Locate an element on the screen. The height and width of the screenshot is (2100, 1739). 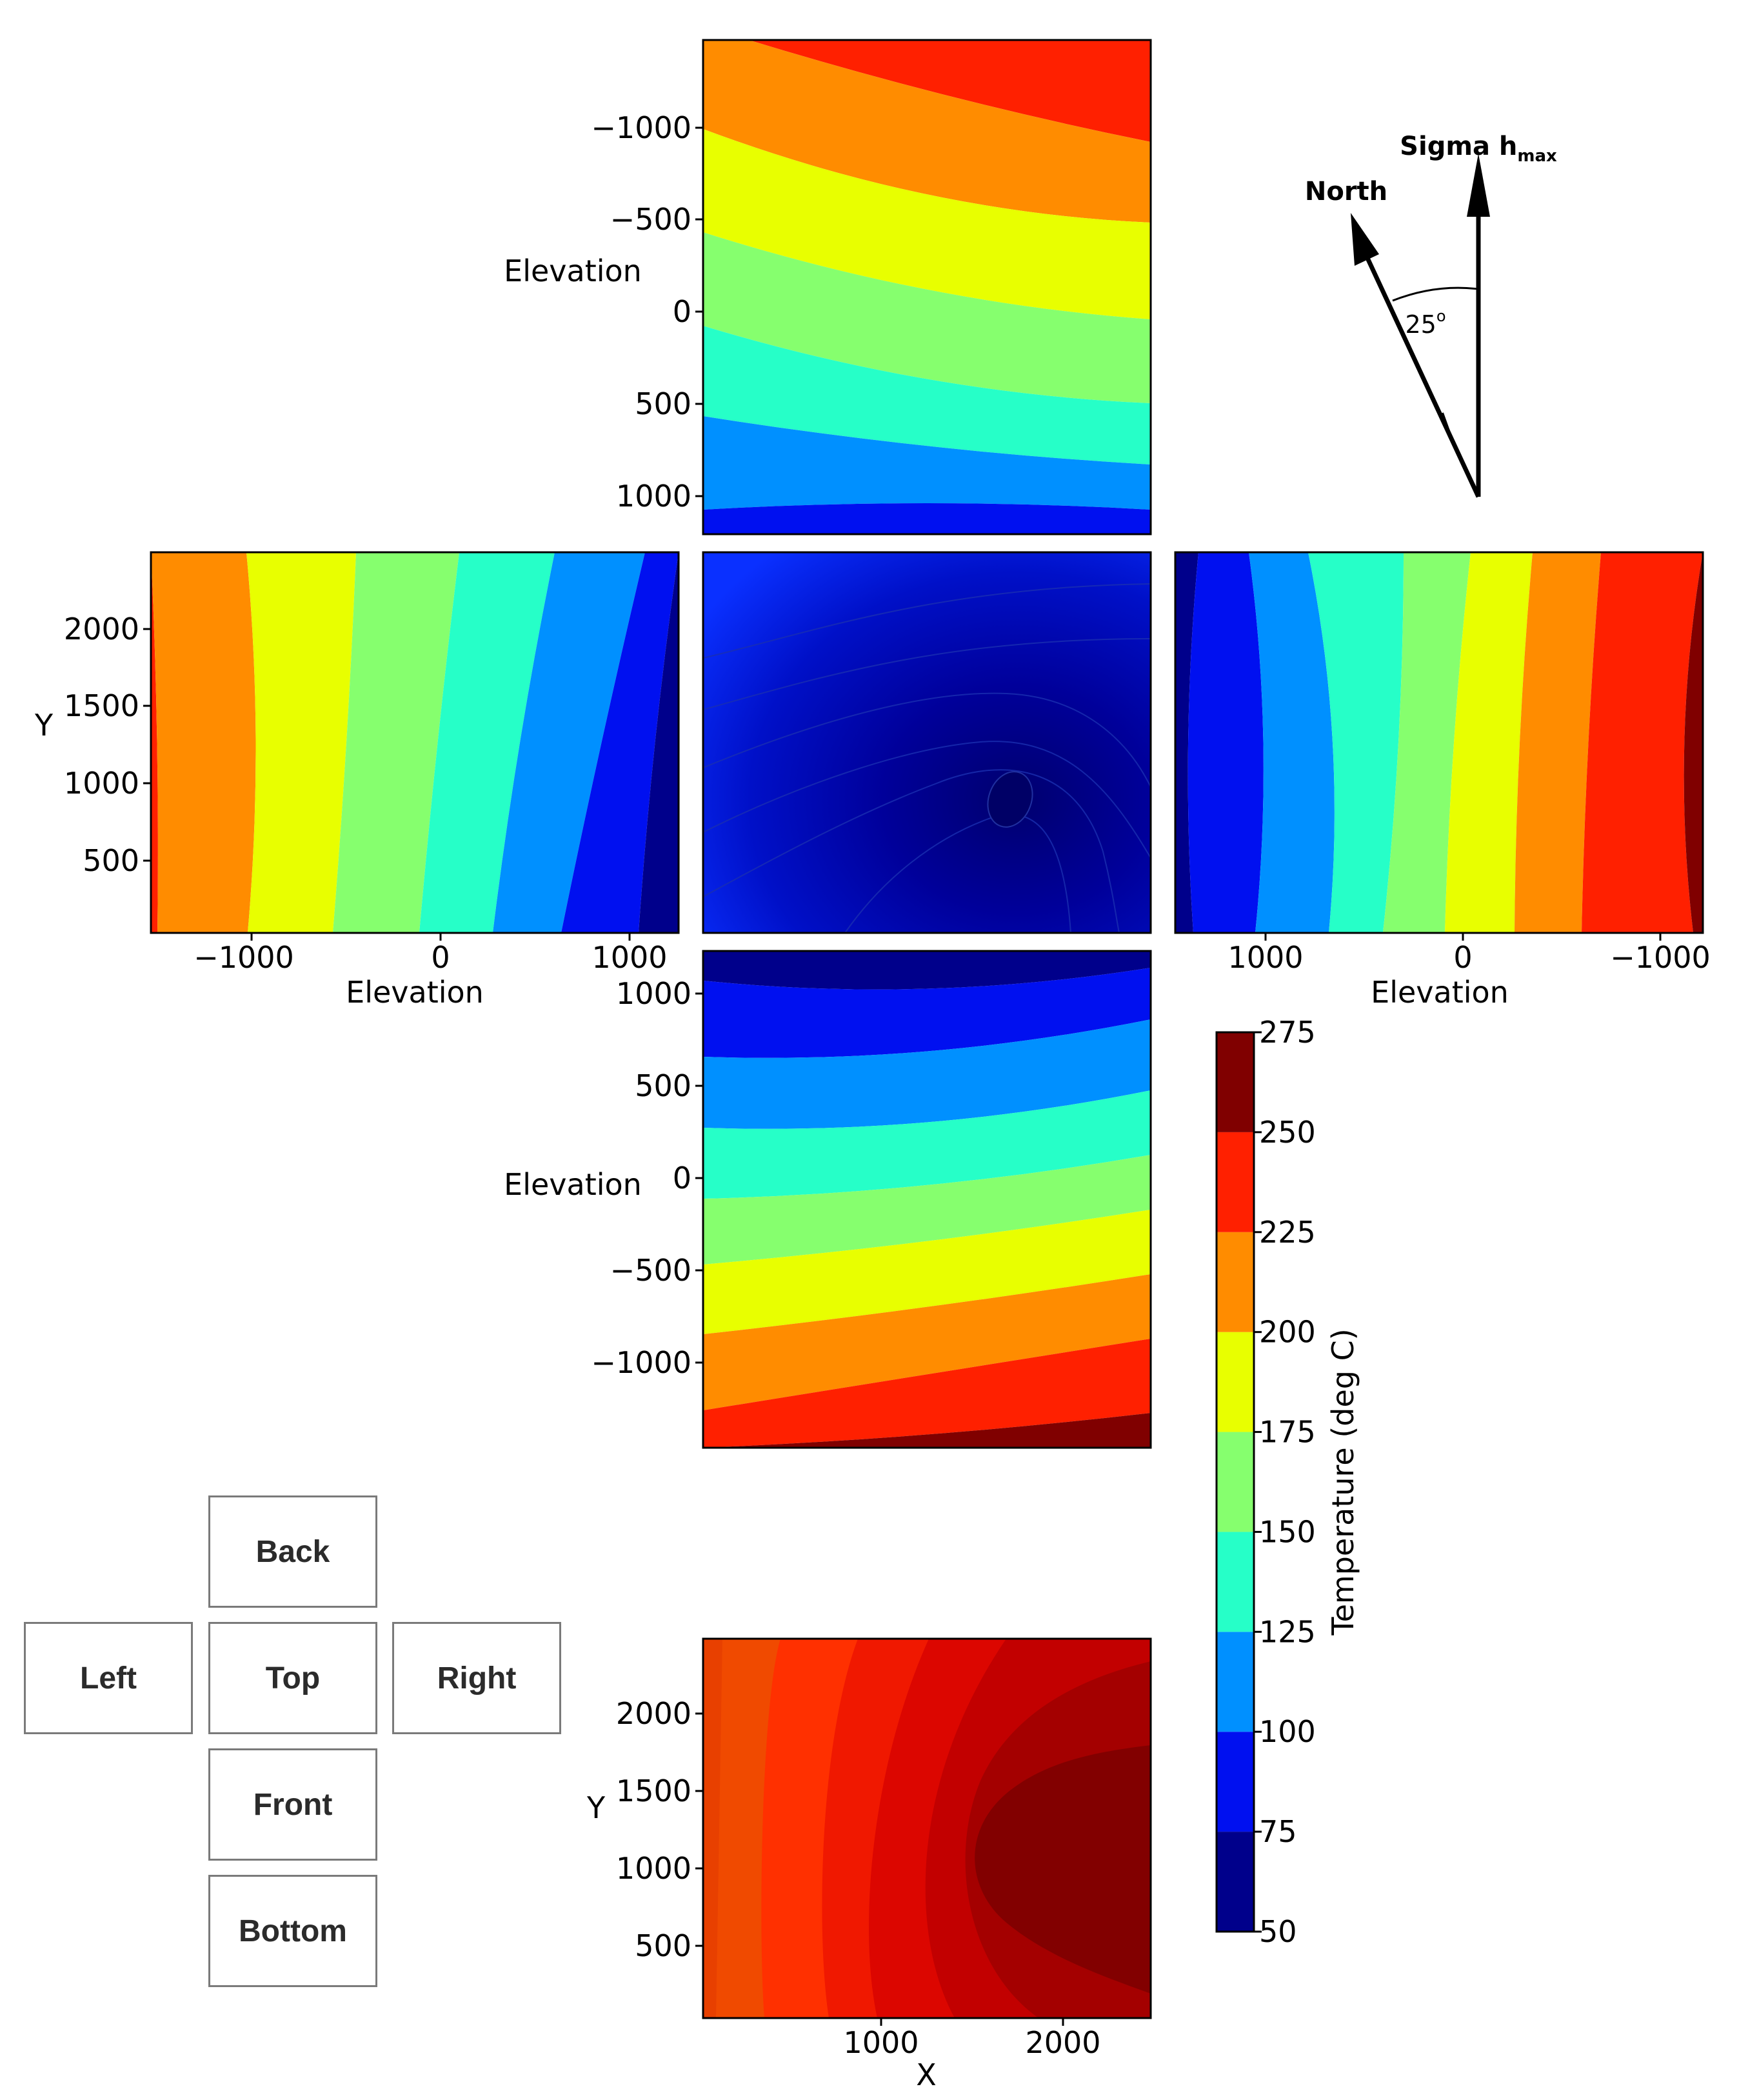
front-ytick: 1000 is located at coordinates (653, 993).